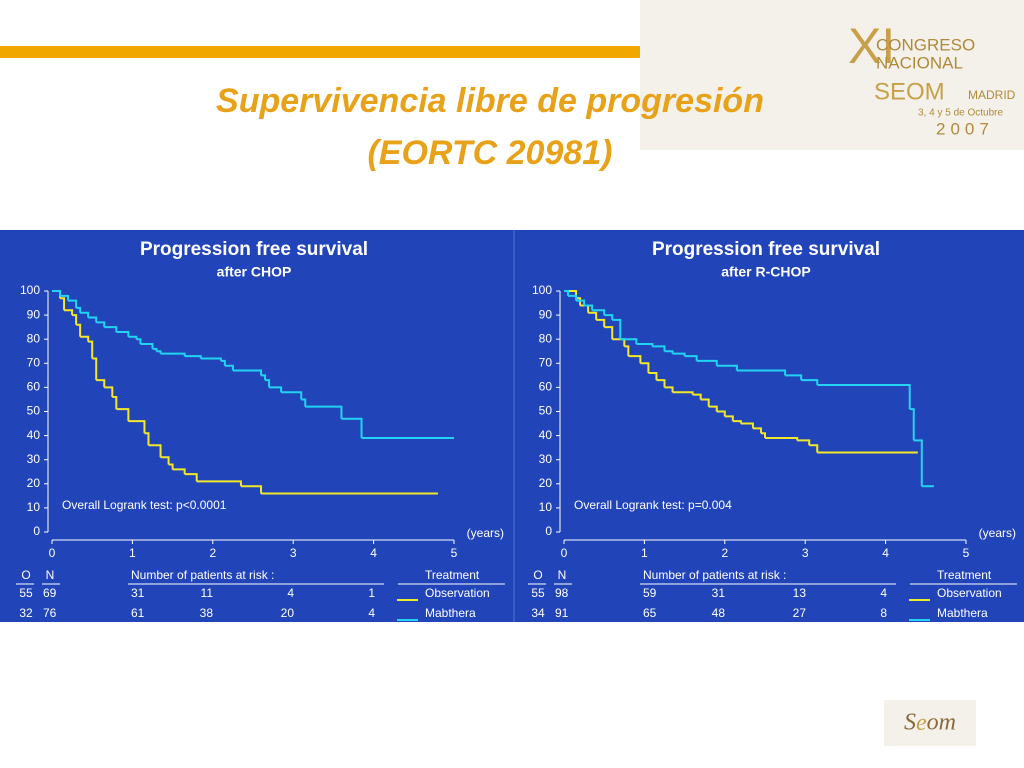 The image size is (1024, 768). Describe the element at coordinates (546, 459) in the screenshot. I see `y-tick-label: 30` at that location.